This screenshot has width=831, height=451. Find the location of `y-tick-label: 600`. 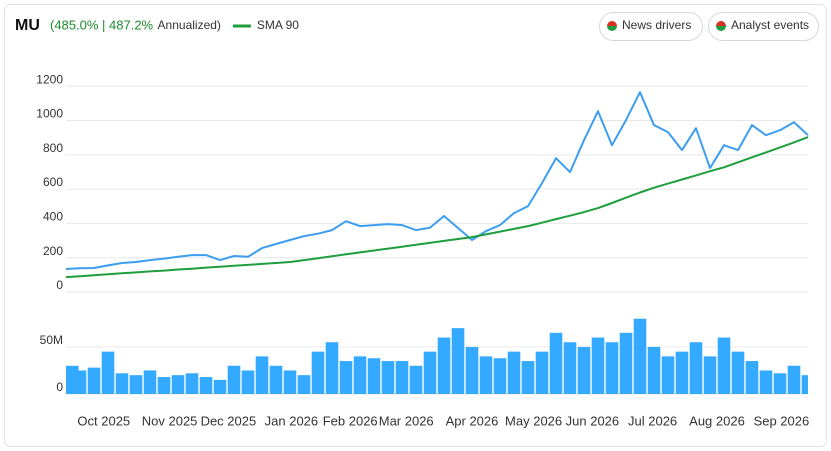

y-tick-label: 600 is located at coordinates (53, 182).